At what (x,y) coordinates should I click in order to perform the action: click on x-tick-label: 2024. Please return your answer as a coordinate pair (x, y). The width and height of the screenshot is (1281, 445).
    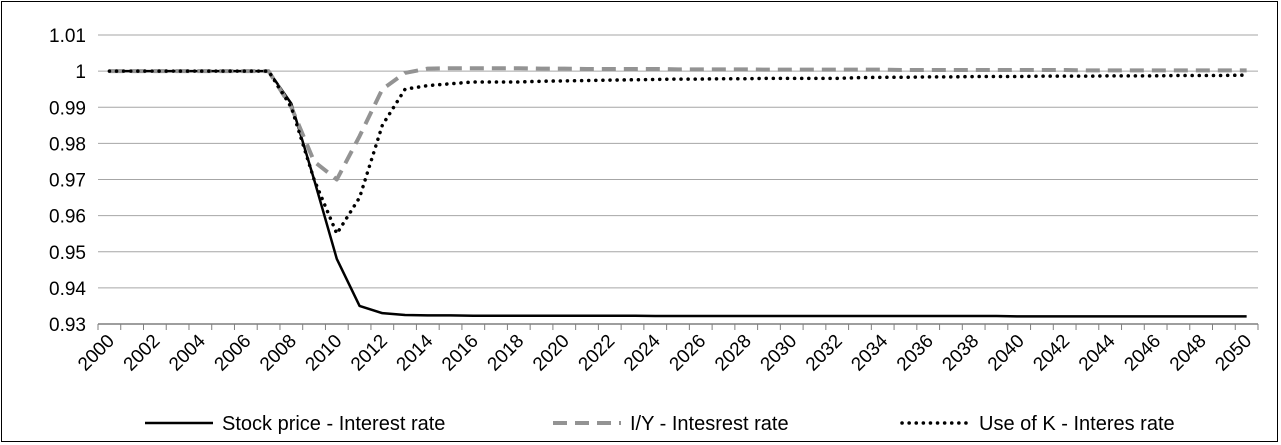
    Looking at the image, I should click on (642, 352).